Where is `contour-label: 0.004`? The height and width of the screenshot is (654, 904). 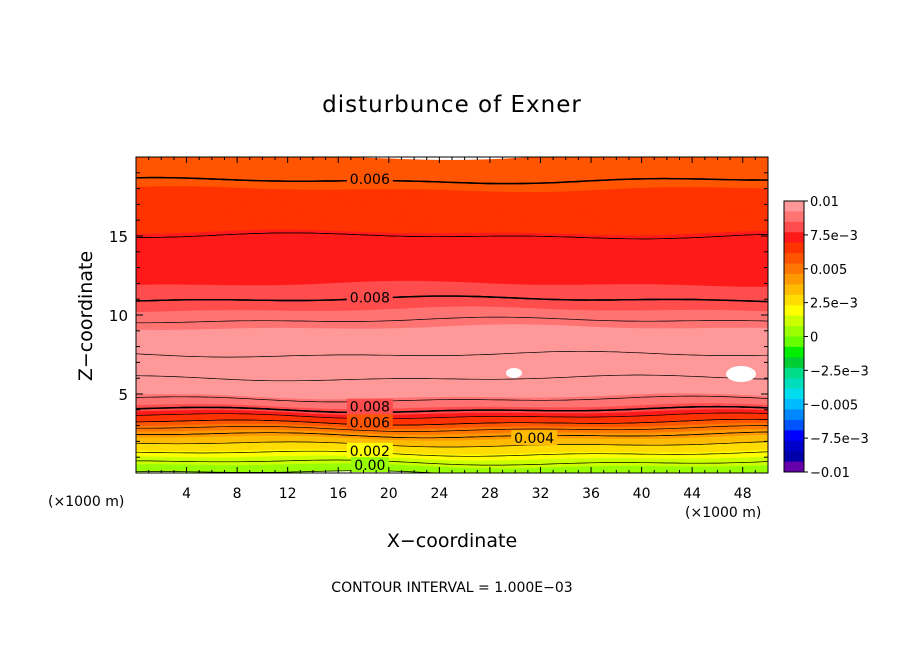
contour-label: 0.004 is located at coordinates (534, 439).